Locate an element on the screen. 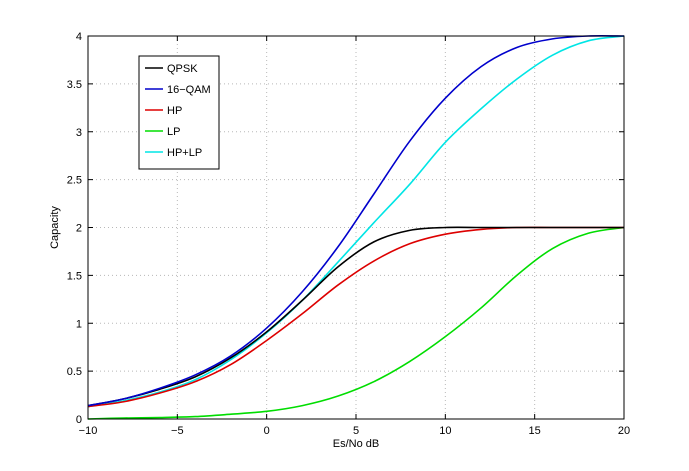  x-tick-label: −5 is located at coordinates (177, 431).